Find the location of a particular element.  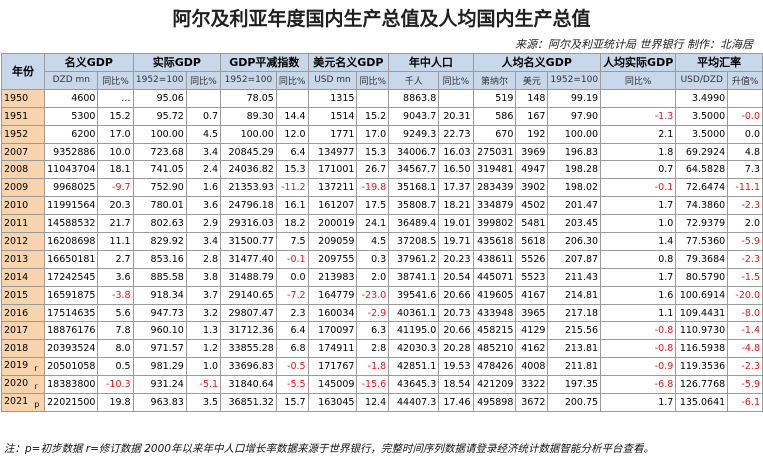

year-cell: 2016 is located at coordinates (23, 313).